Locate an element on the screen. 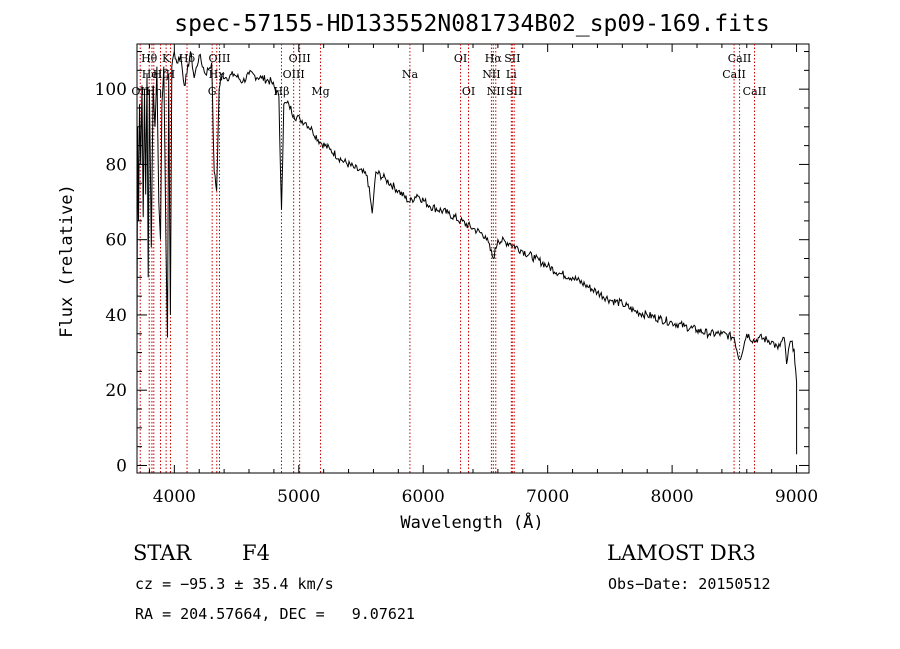  spectral-line-label: Na is located at coordinates (410, 74).